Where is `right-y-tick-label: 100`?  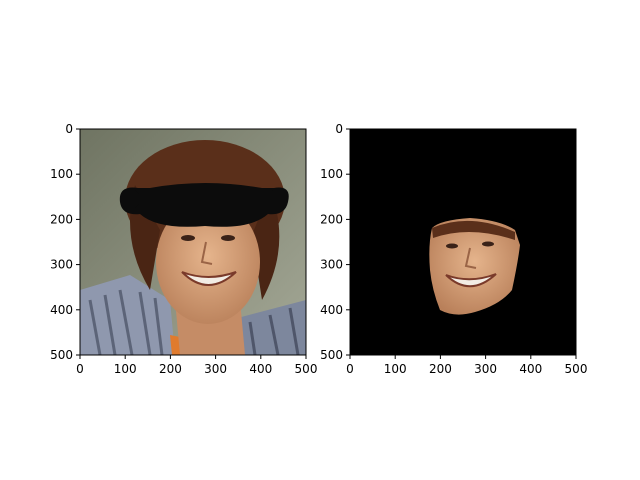
right-y-tick-label: 100 is located at coordinates (331, 174).